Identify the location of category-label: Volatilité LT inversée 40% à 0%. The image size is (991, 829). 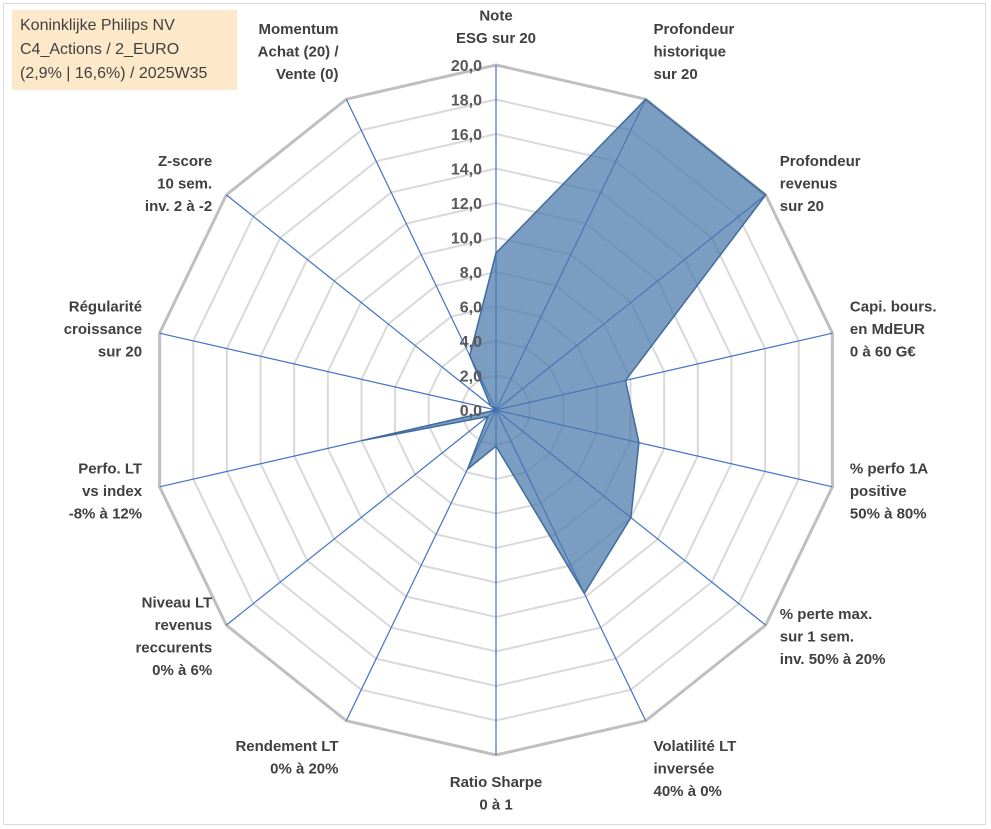
(695, 769).